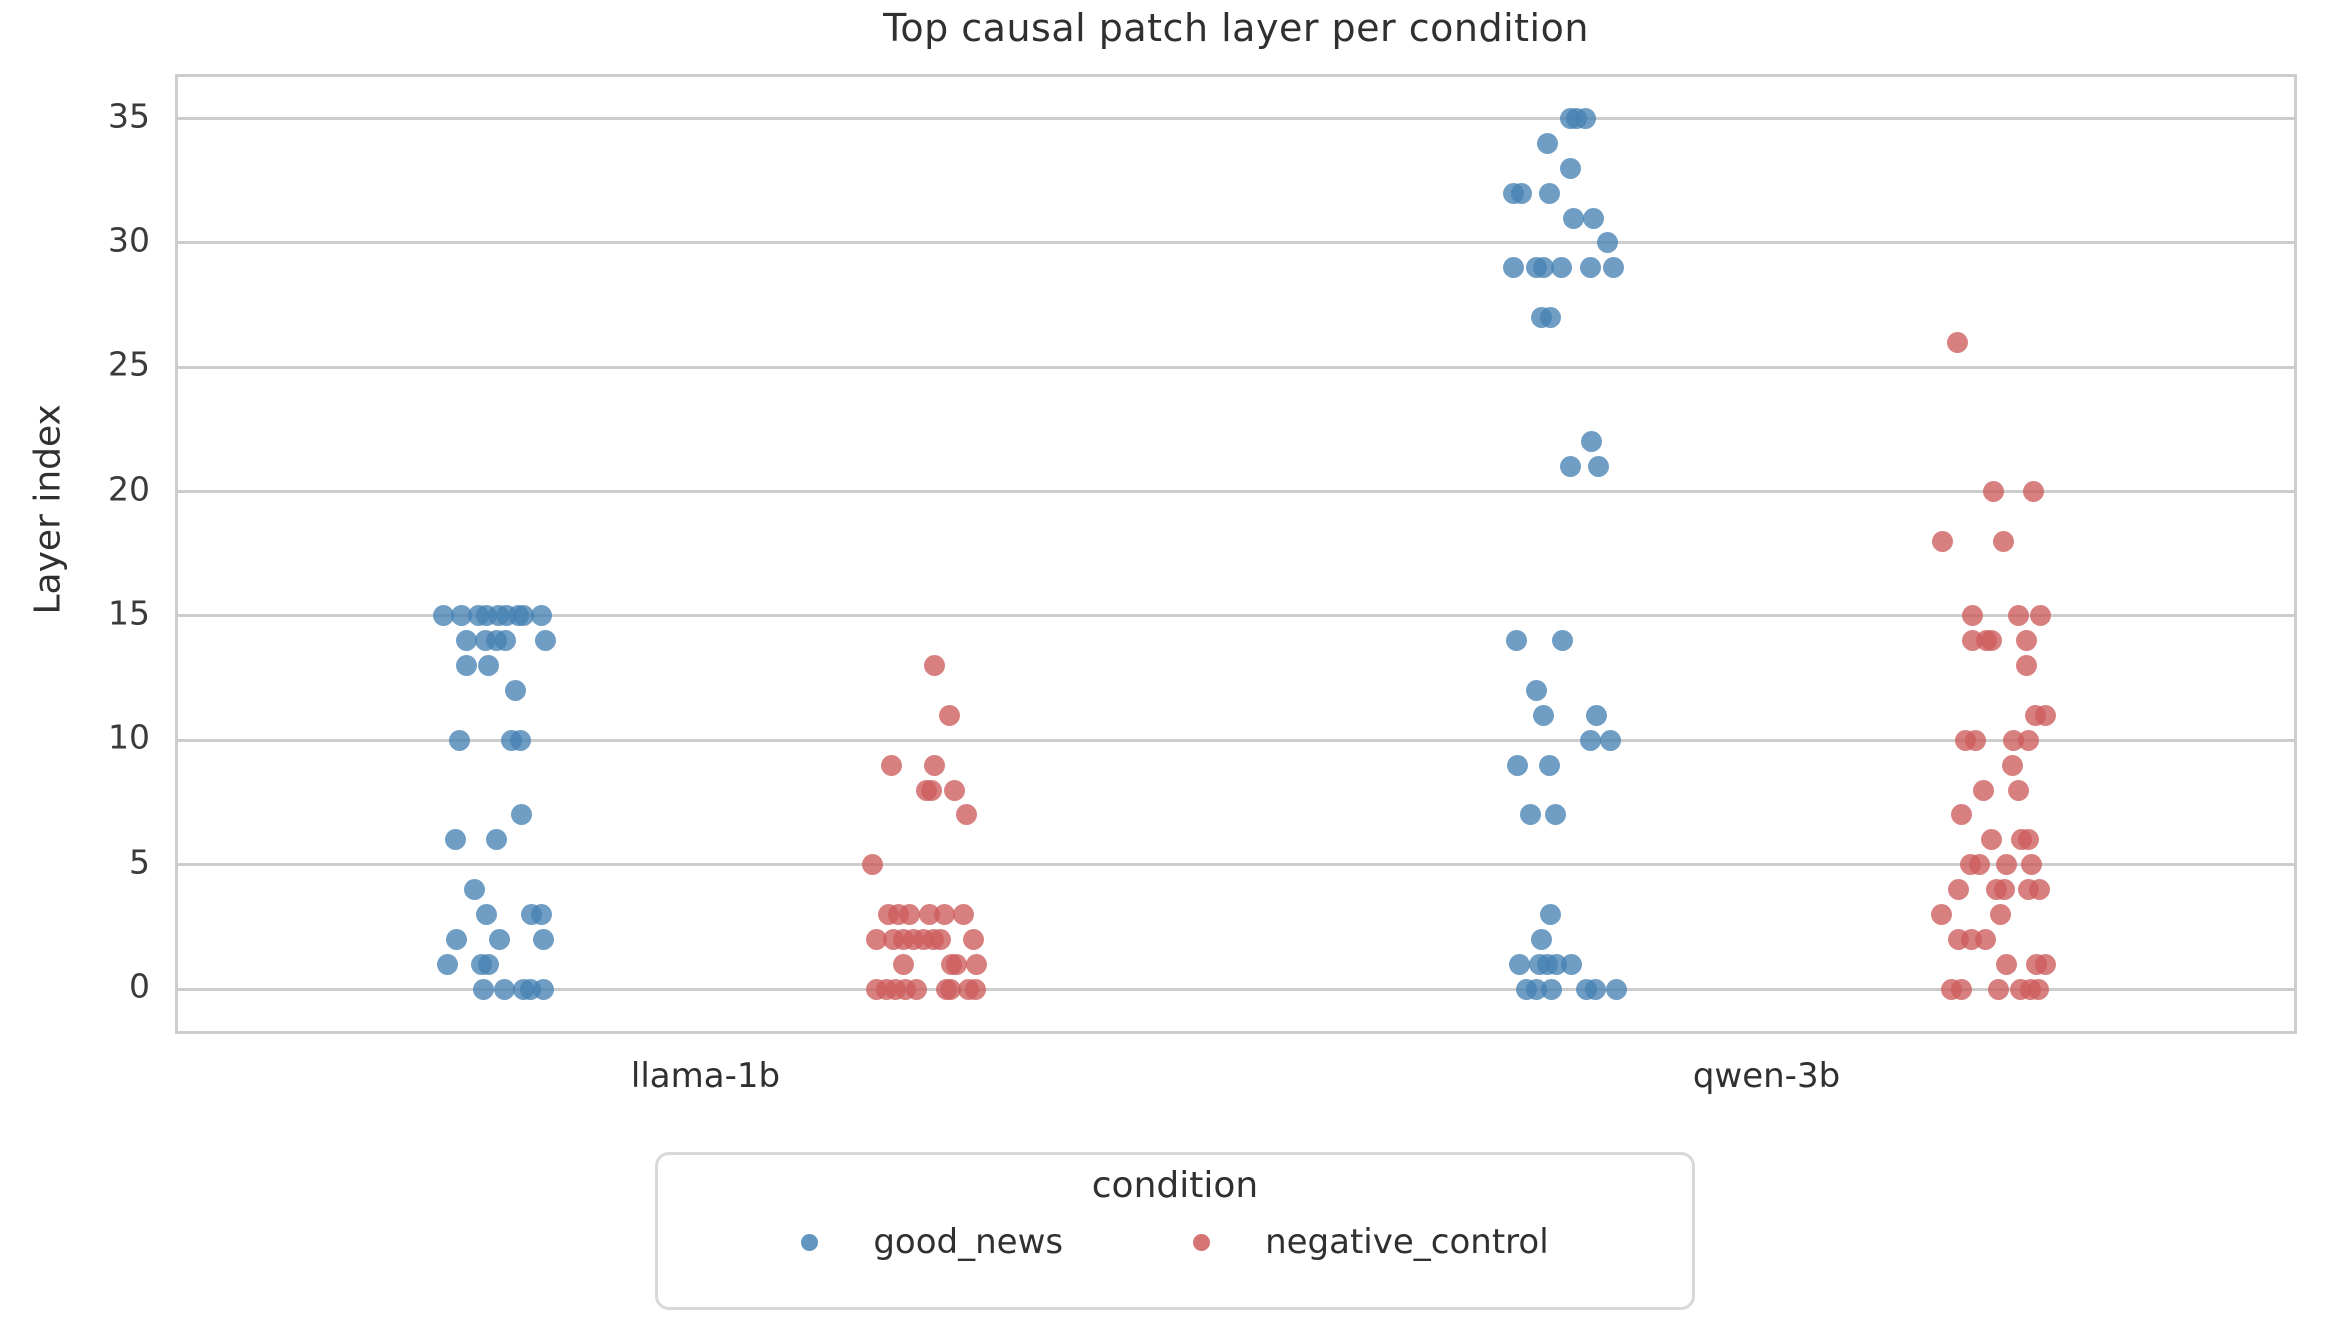 This screenshot has width=2332, height=1331. I want to click on y-tick-label: 0, so click(139, 986).